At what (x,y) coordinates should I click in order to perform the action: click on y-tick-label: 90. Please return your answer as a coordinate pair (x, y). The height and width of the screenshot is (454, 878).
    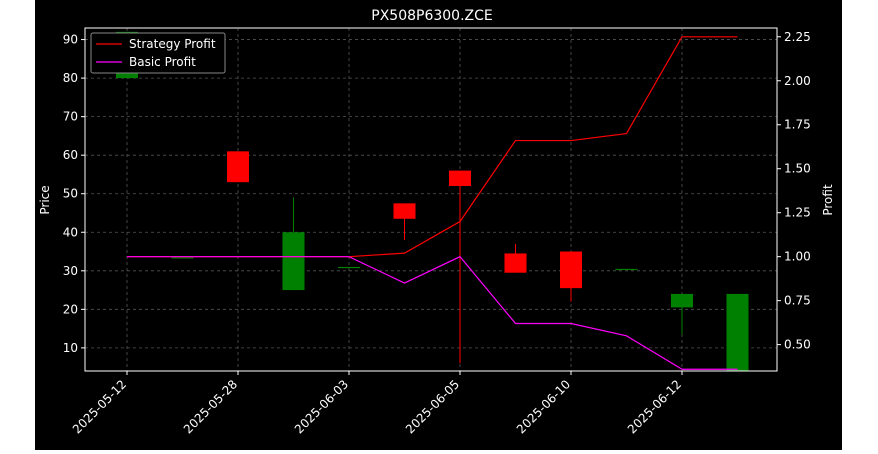
    Looking at the image, I should click on (70, 40).